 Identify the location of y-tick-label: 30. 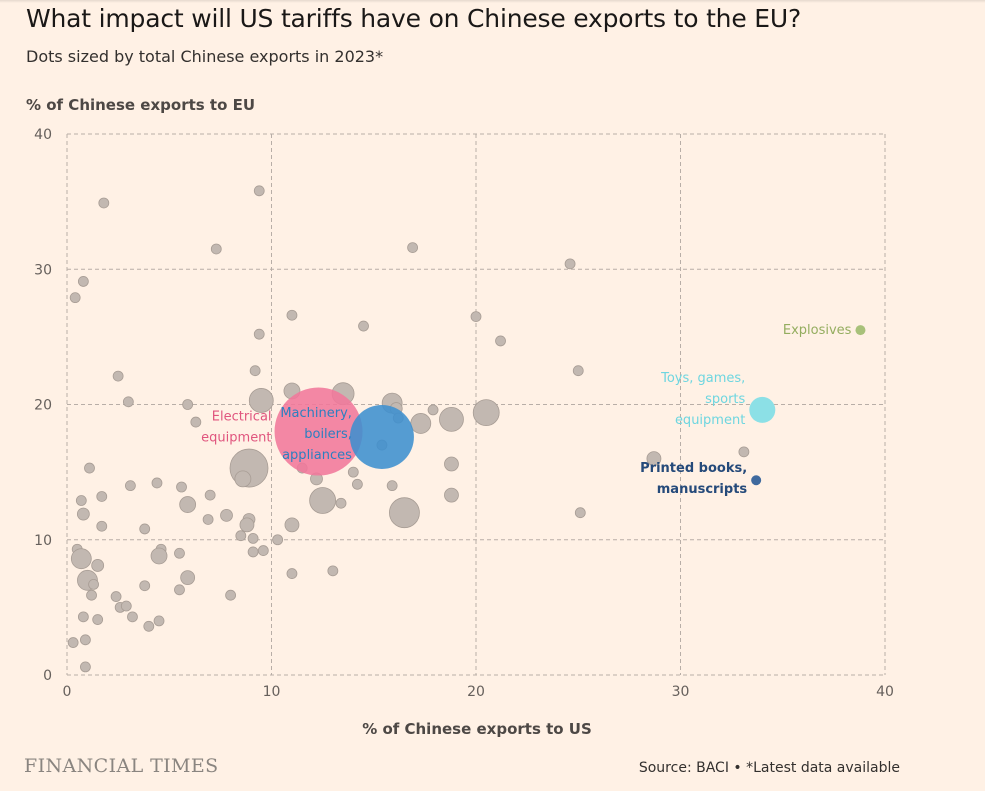
(43, 270).